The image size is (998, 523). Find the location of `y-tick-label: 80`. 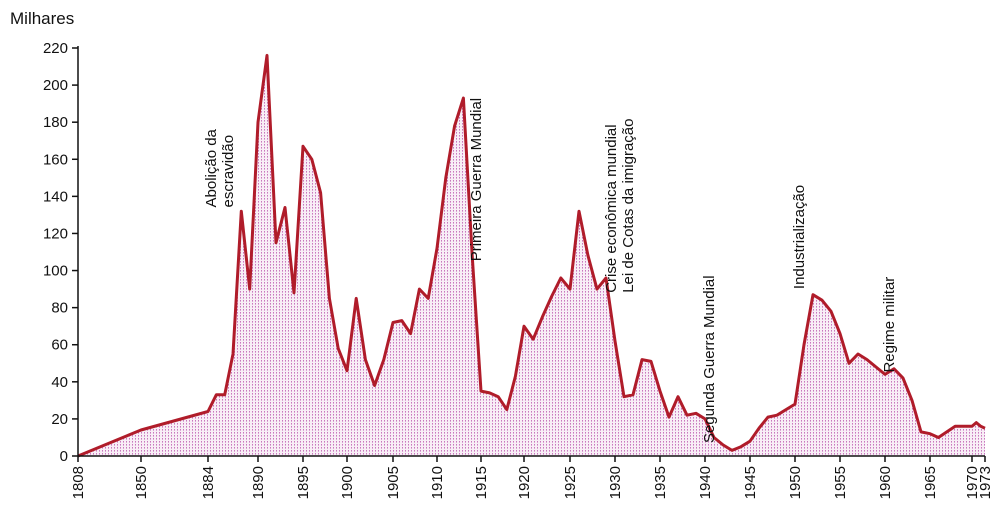

y-tick-label: 80 is located at coordinates (59, 308).